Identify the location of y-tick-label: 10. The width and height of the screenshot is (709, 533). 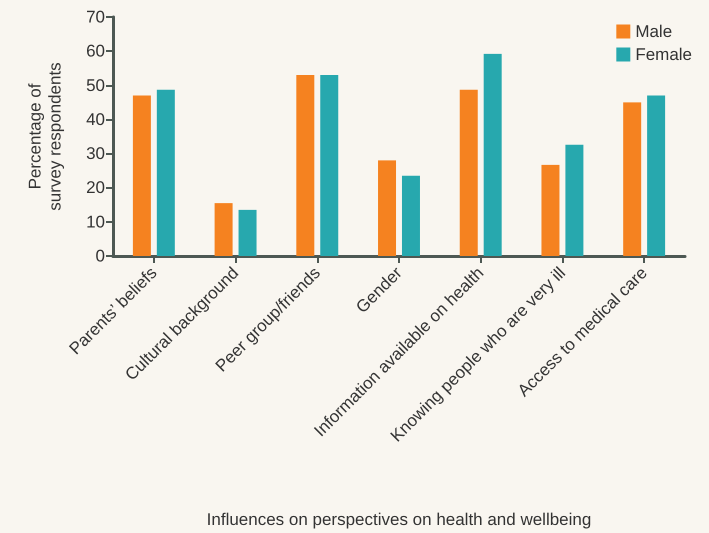
(95, 222).